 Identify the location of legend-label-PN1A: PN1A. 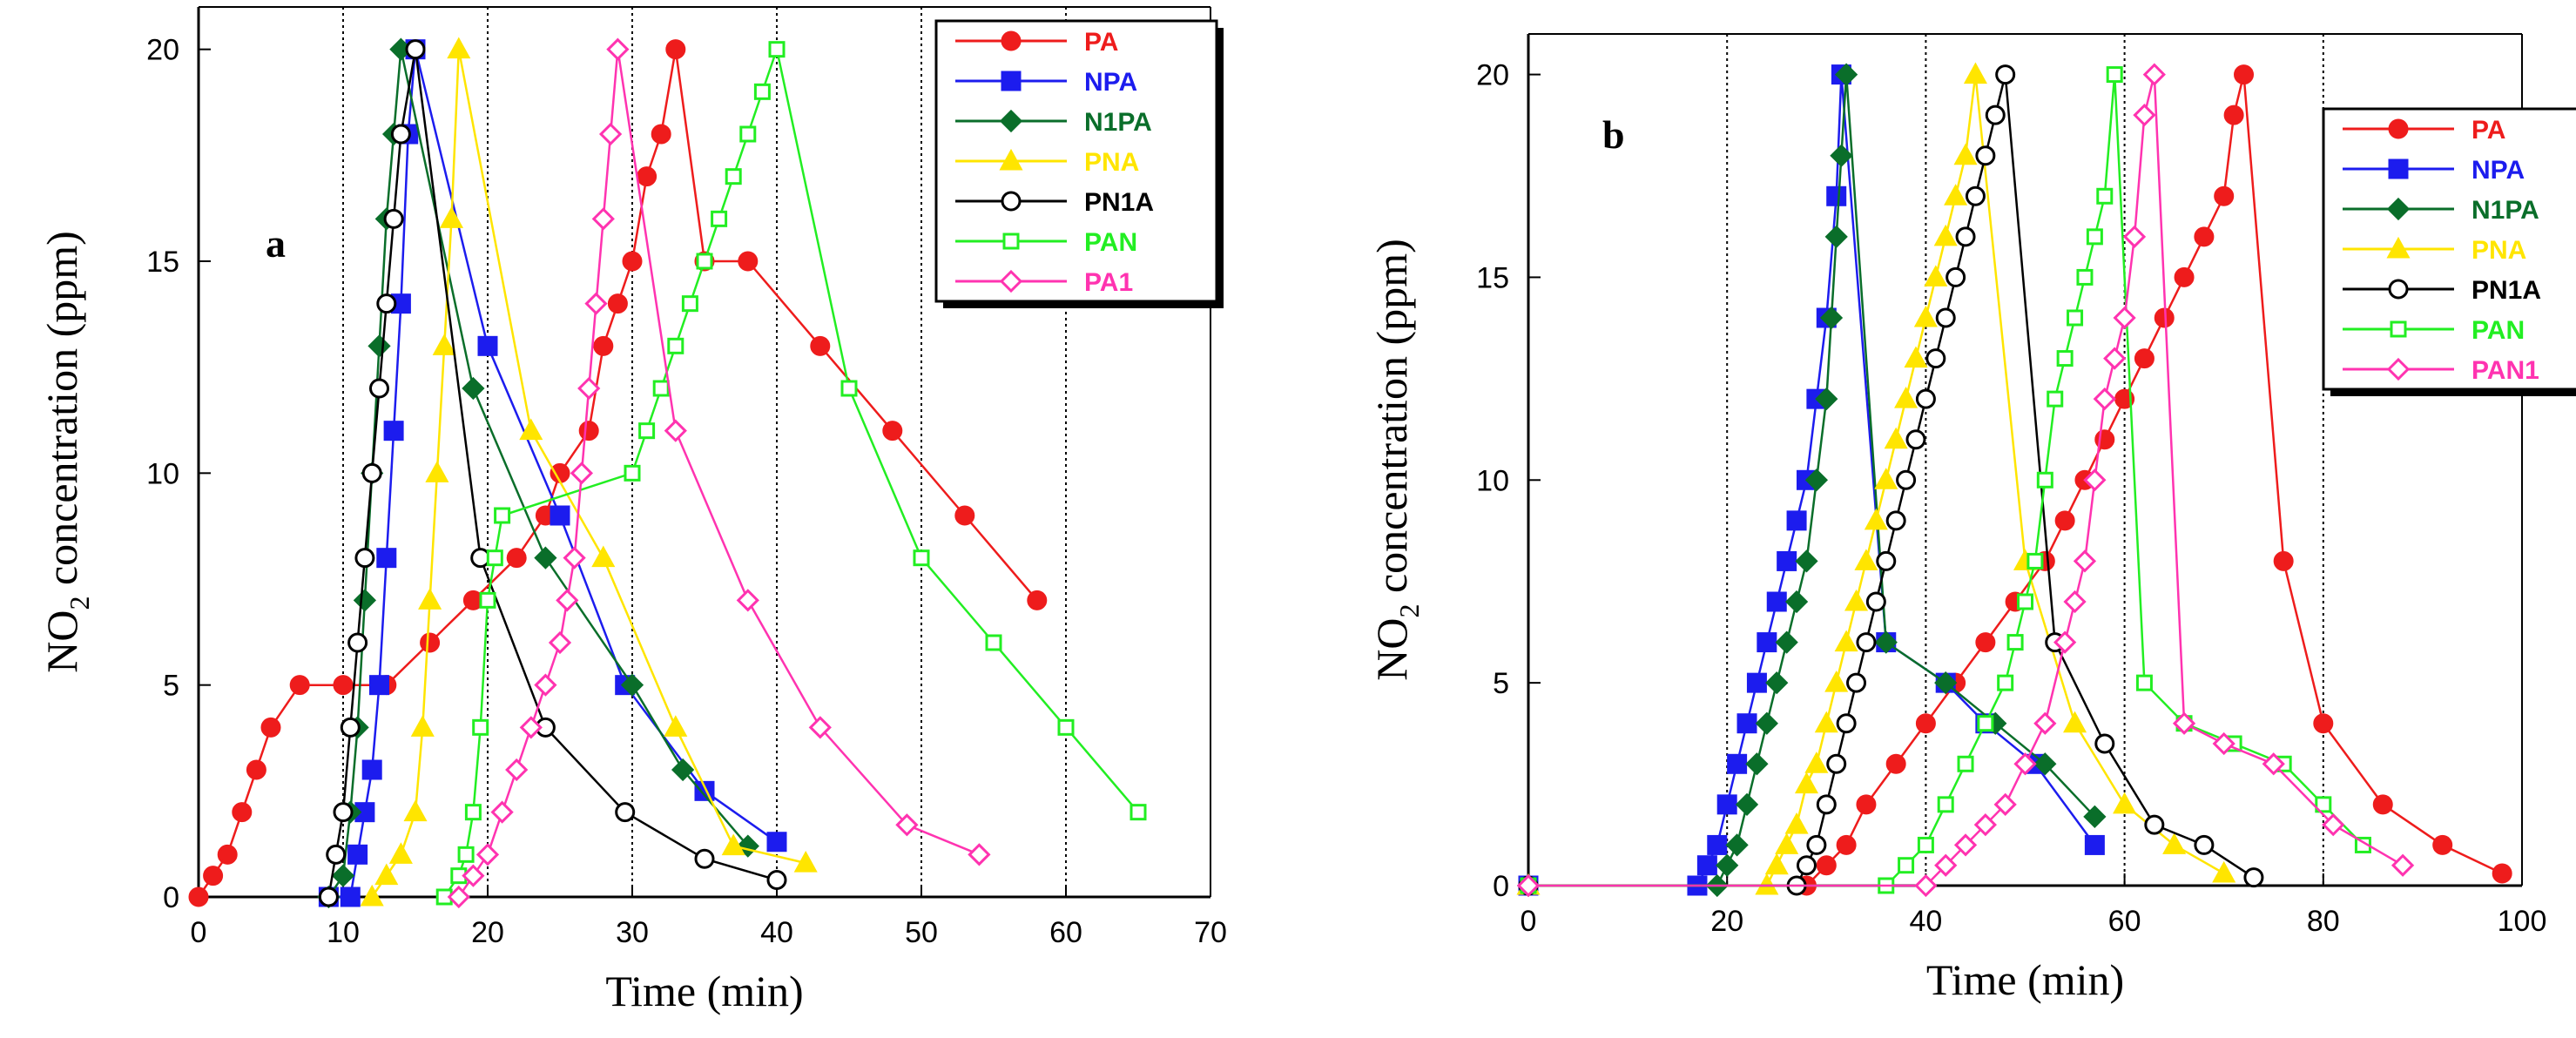
(2506, 290).